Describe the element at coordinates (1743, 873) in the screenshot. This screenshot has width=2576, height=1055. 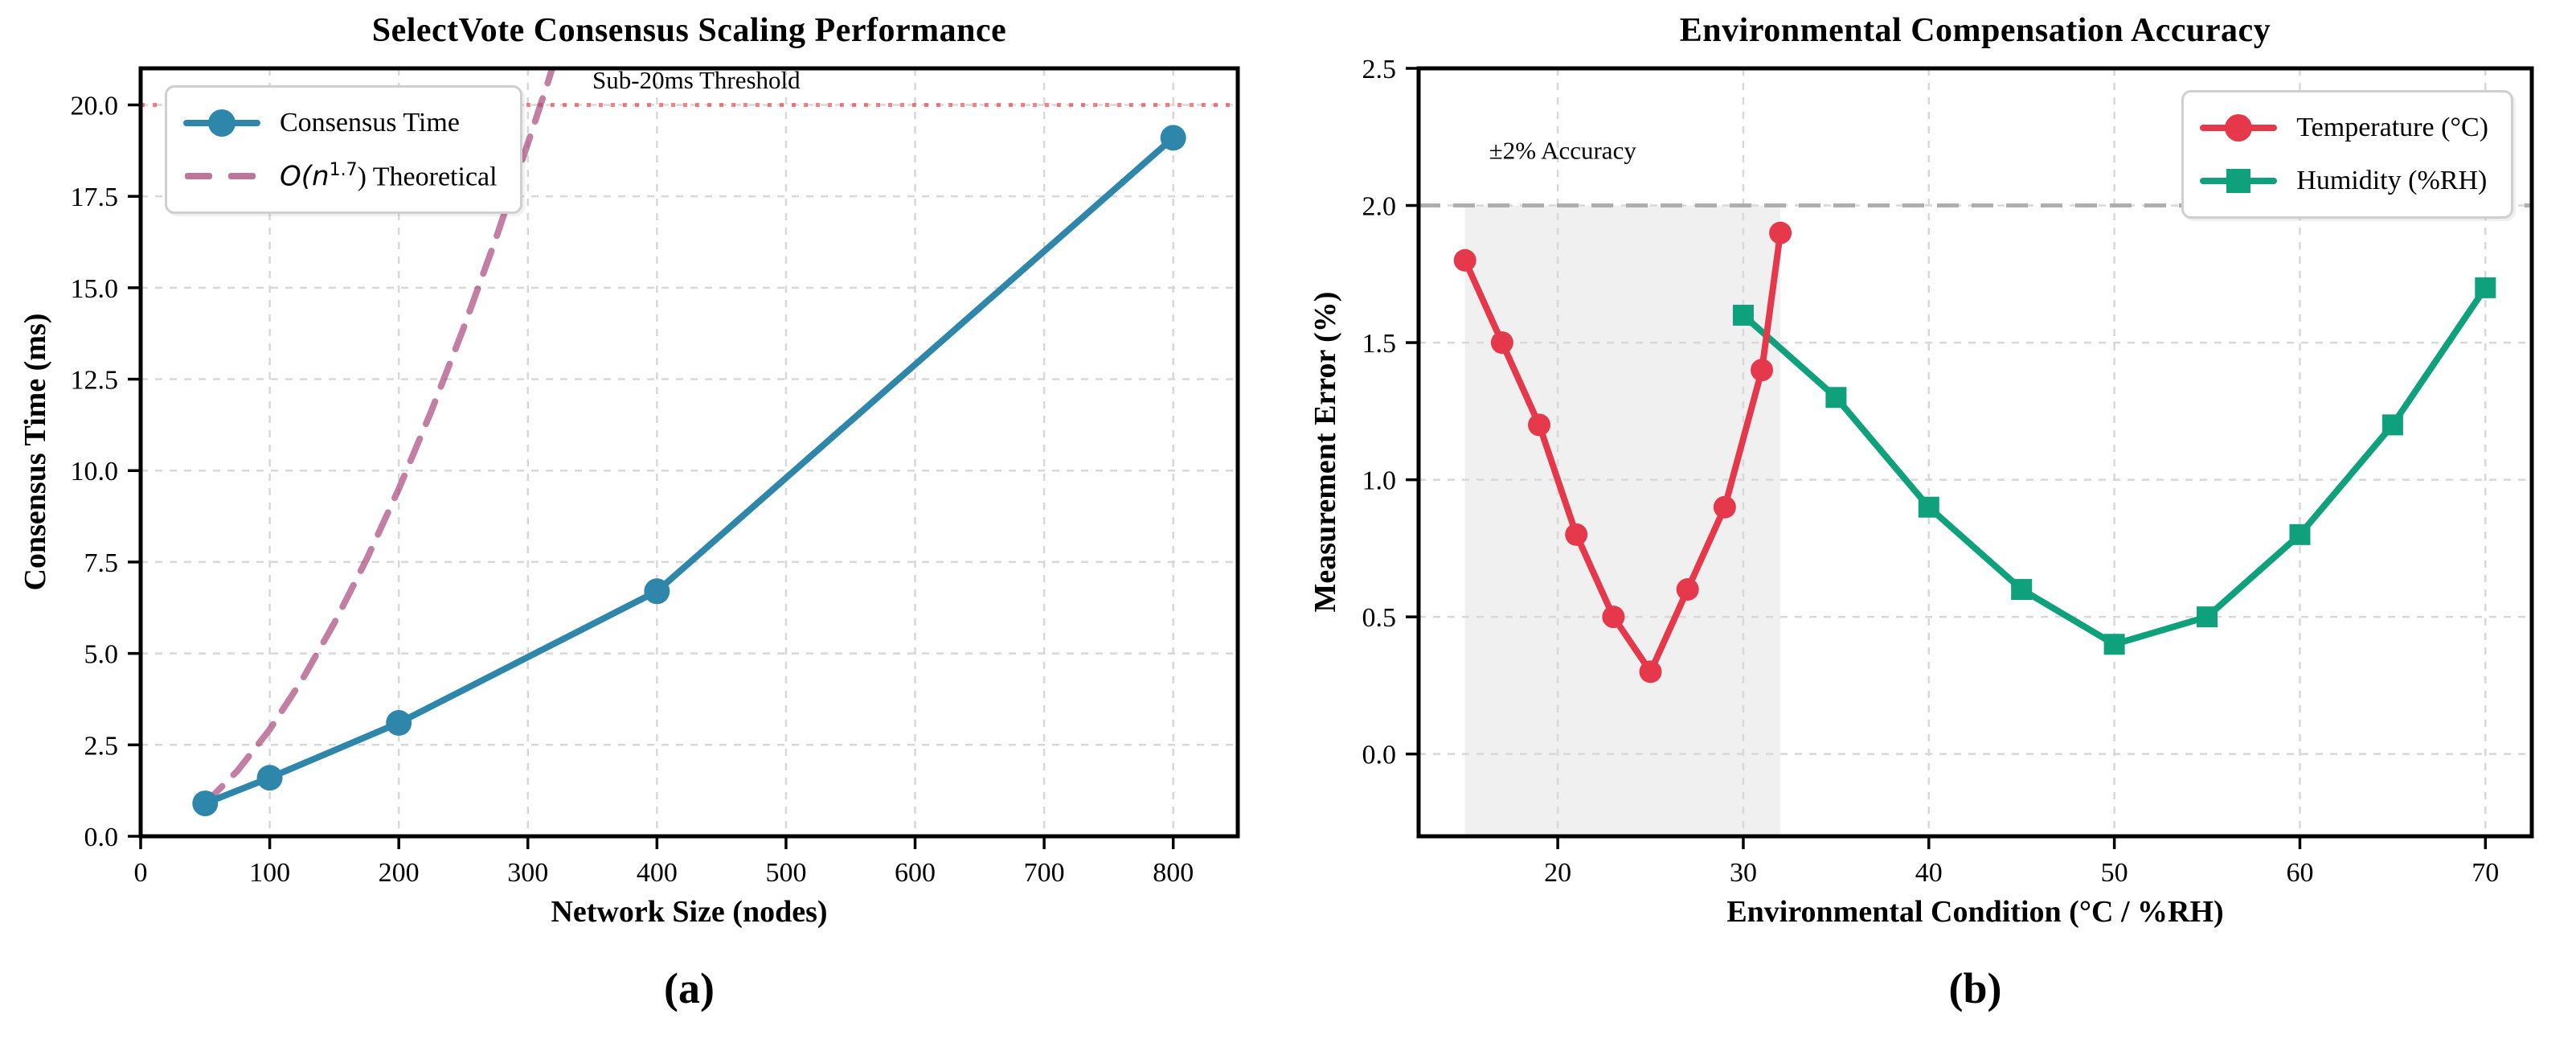
I see `x-tick-label: 30` at that location.